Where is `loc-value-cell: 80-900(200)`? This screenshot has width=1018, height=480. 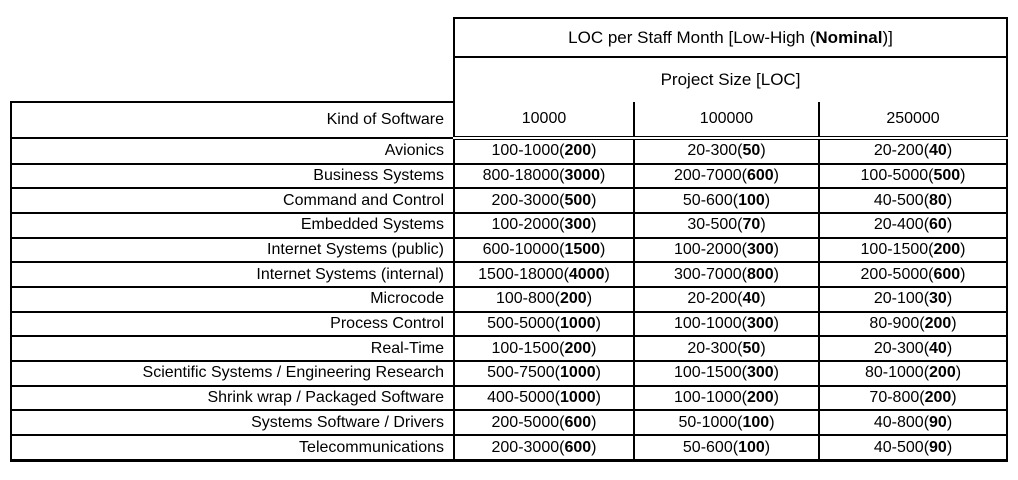
loc-value-cell: 80-900(200) is located at coordinates (913, 324).